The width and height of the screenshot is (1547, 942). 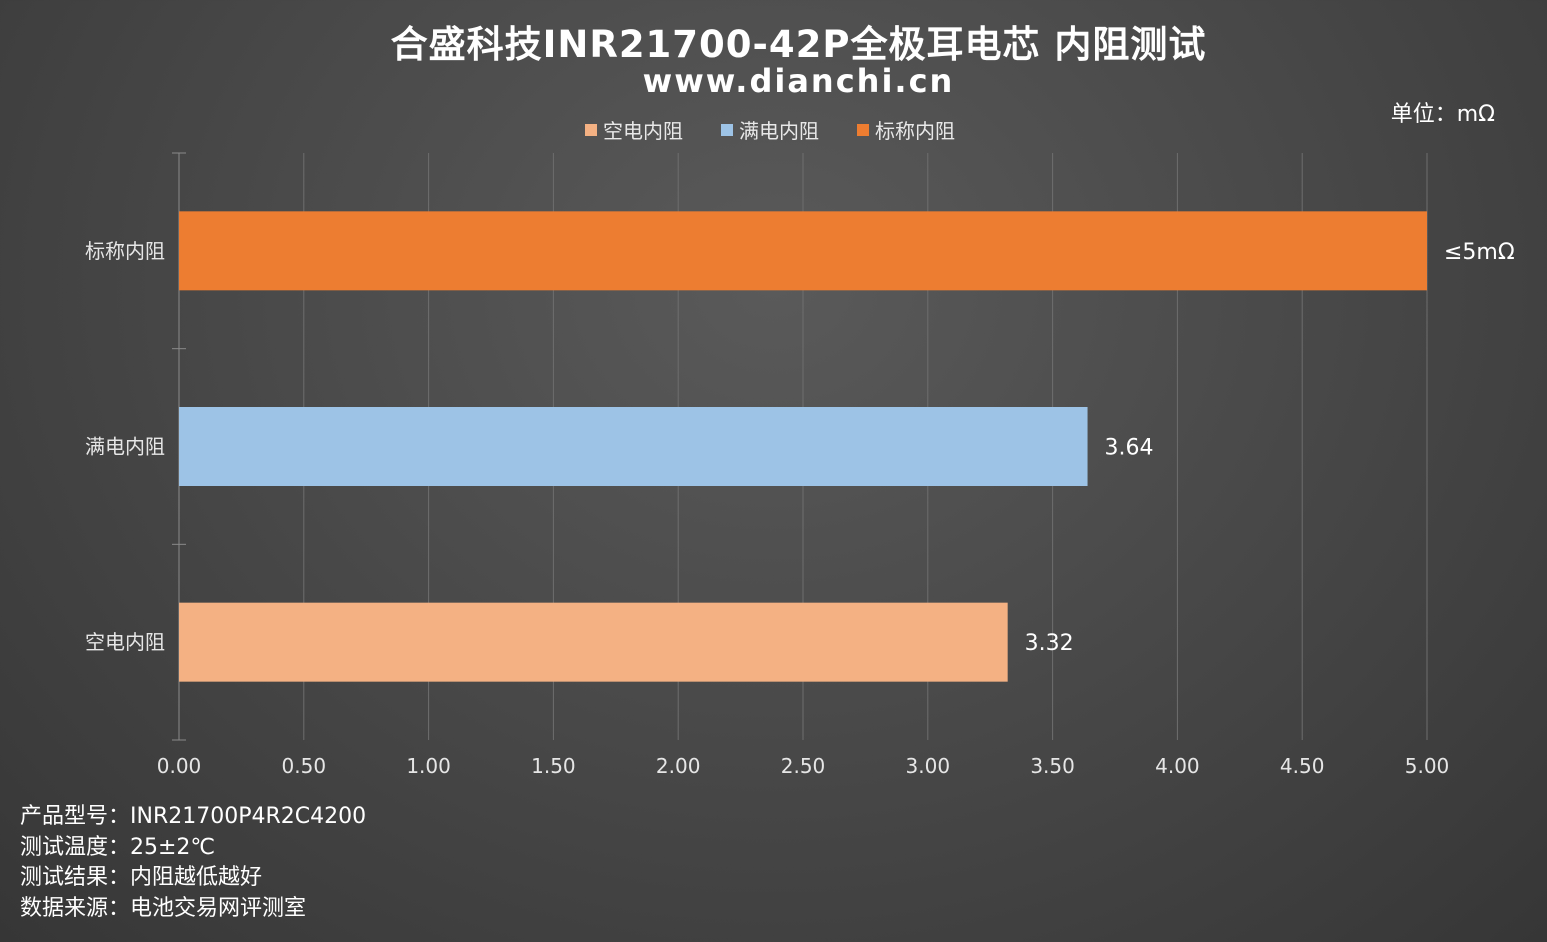 What do you see at coordinates (1442, 114) in the screenshot?
I see `unit-label: 单位：mΩ` at bounding box center [1442, 114].